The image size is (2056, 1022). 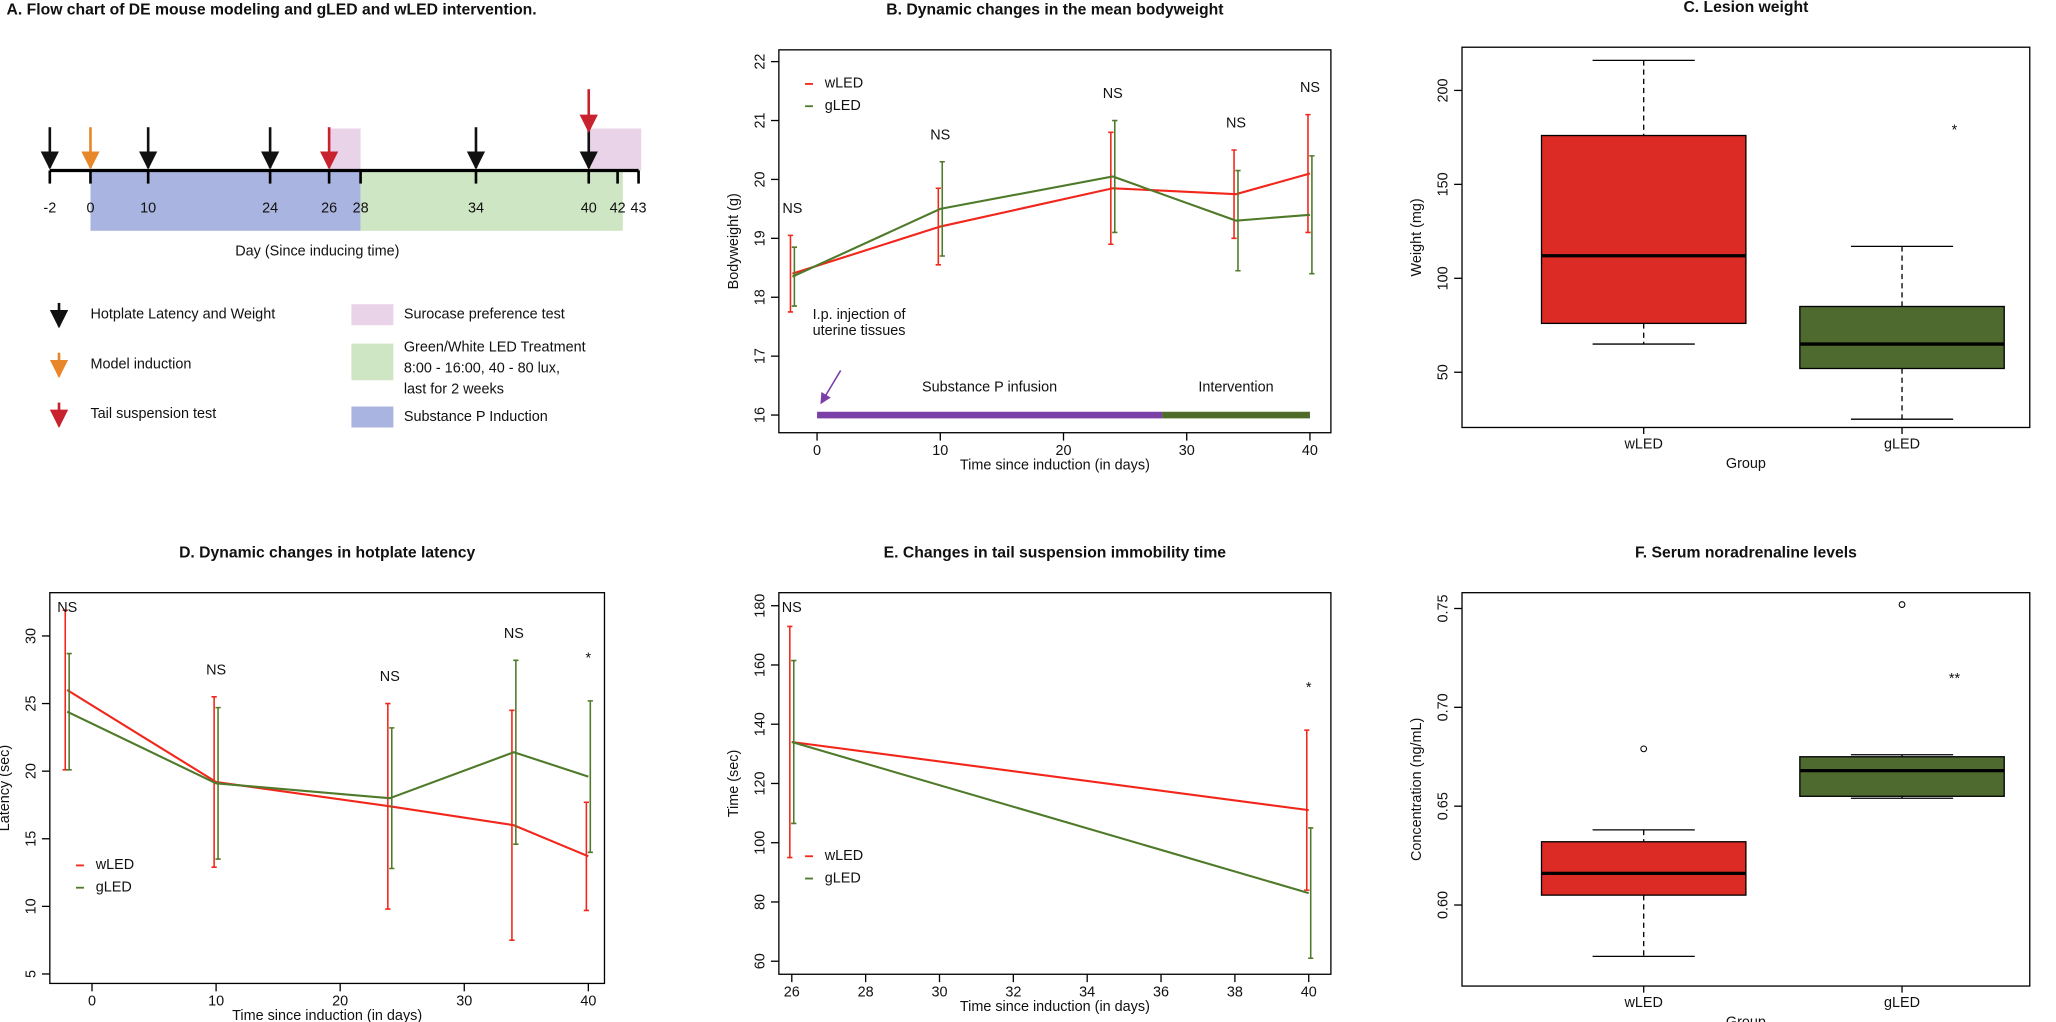 What do you see at coordinates (1443, 608) in the screenshot?
I see `y-tick-label: 0.75` at bounding box center [1443, 608].